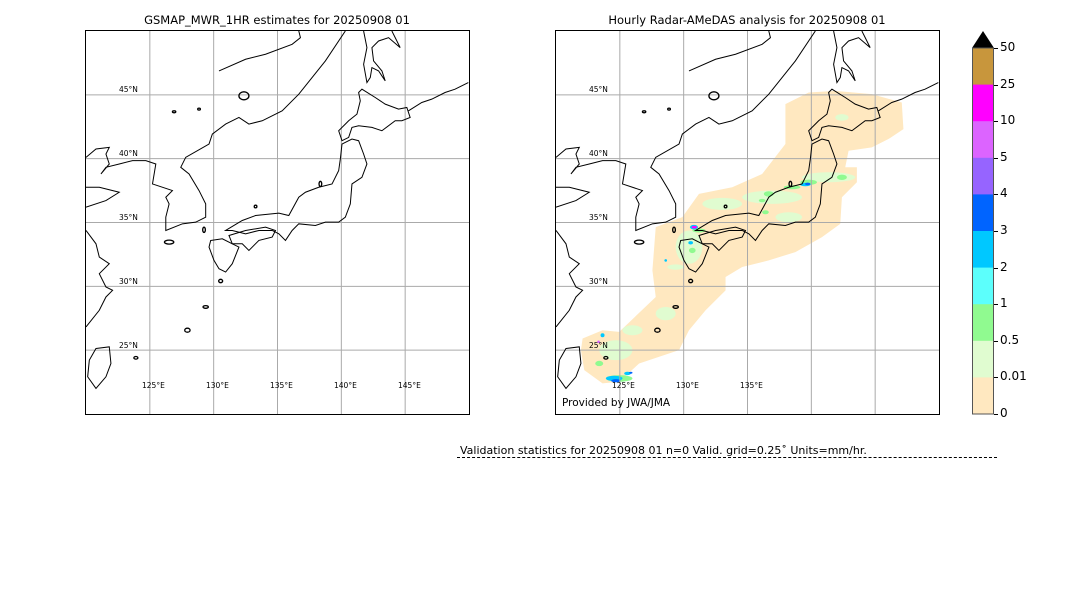  I want to click on colorbar-tick-label: 4, so click(1004, 193).